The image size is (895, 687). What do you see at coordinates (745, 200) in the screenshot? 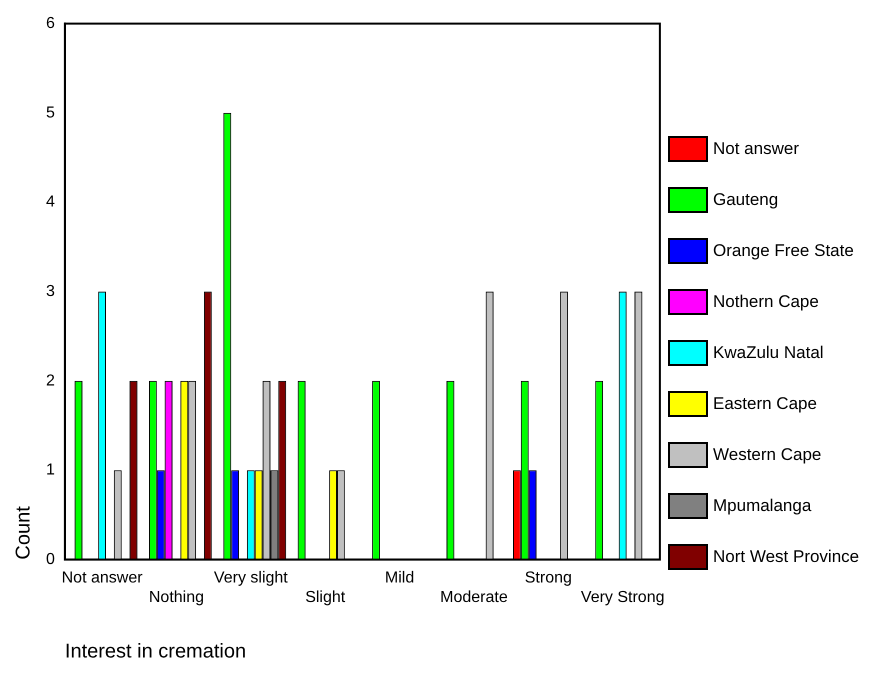
I see `legend-label: Gauteng` at bounding box center [745, 200].